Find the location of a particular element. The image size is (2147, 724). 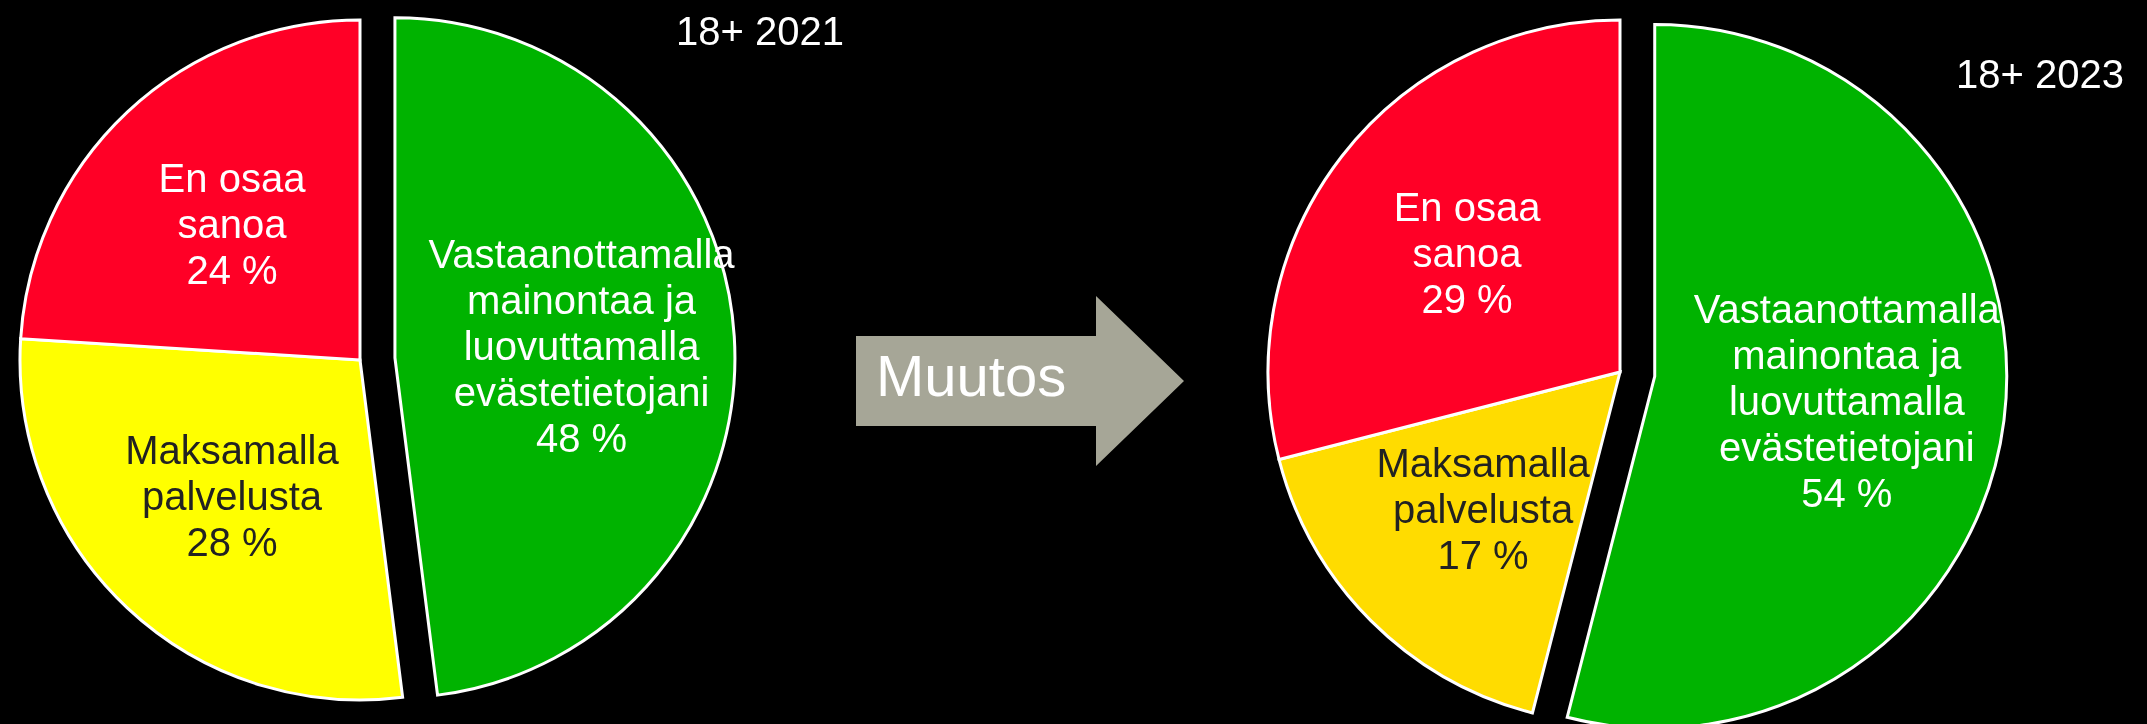

data-label: 17 % is located at coordinates (1483, 554).